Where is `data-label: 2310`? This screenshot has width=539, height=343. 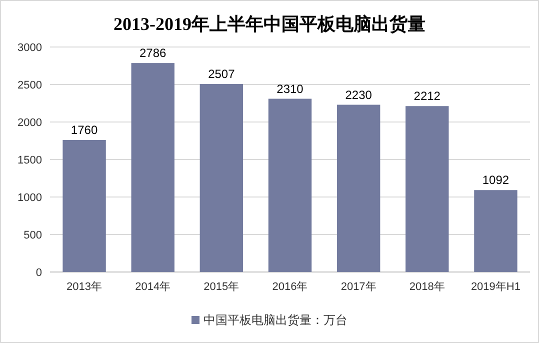
data-label: 2310 is located at coordinates (290, 89).